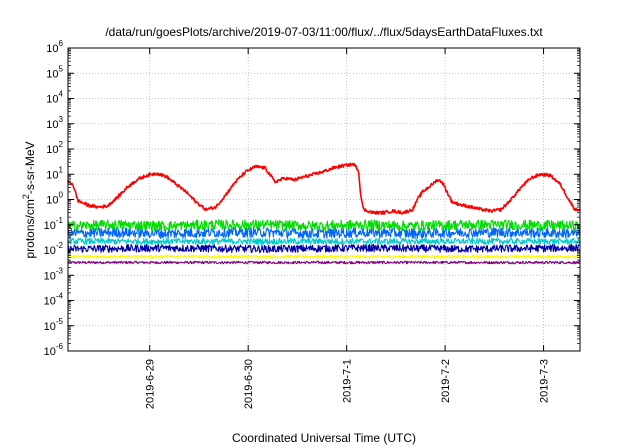 Image resolution: width=640 pixels, height=448 pixels. What do you see at coordinates (54, 199) in the screenshot?
I see `y-tick-label: 10⁰` at bounding box center [54, 199].